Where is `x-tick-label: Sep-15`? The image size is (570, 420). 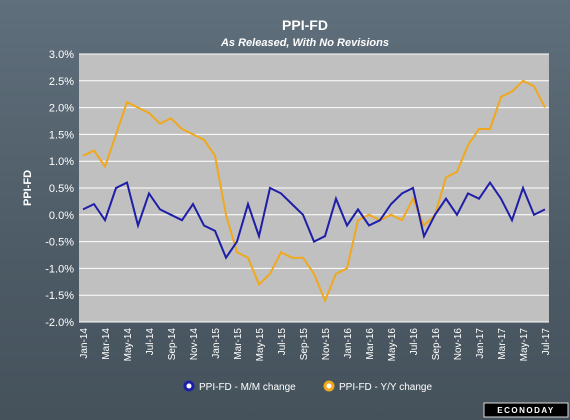
x-tick-label: Sep-15 is located at coordinates (304, 344).